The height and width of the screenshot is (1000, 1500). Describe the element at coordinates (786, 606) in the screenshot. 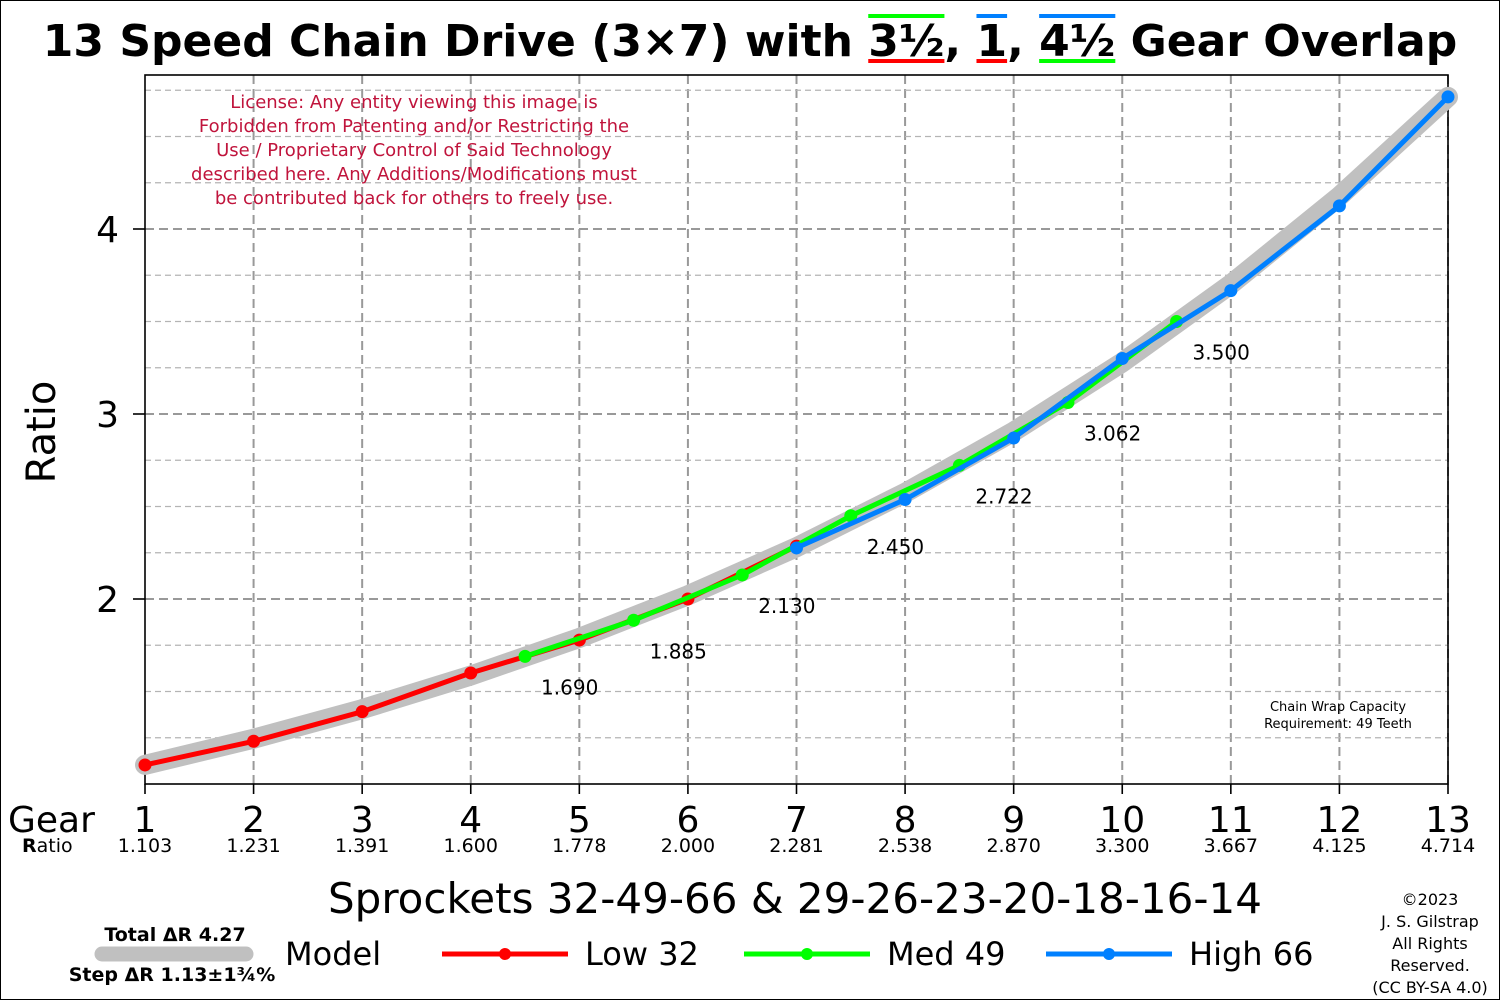

I see `data-label: 2.130` at that location.